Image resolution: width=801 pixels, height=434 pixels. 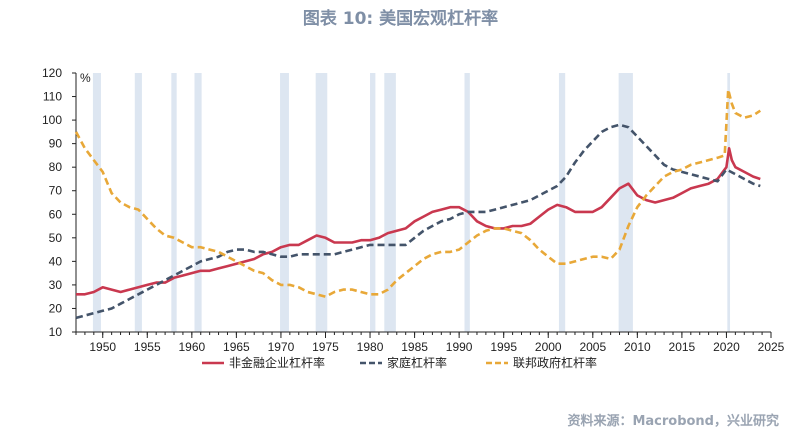 What do you see at coordinates (56, 285) in the screenshot?
I see `y-tick-label: 30` at bounding box center [56, 285].